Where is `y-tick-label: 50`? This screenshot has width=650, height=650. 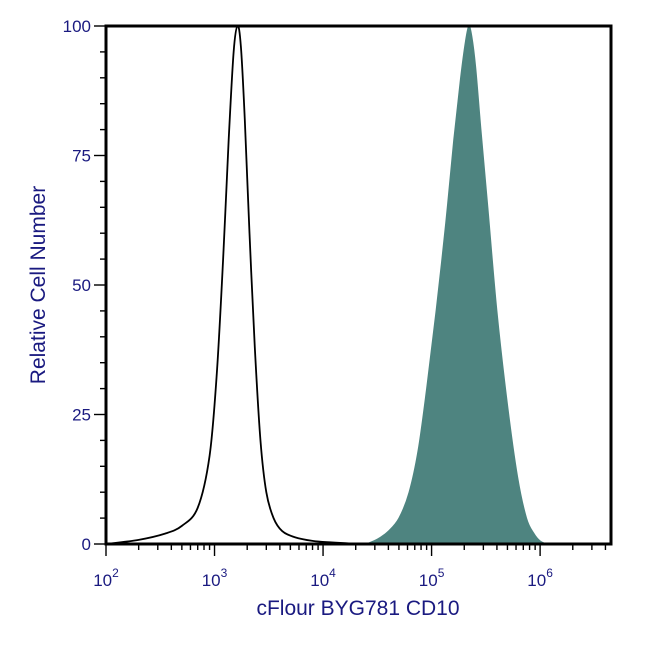 y-tick-label: 50 is located at coordinates (81, 285).